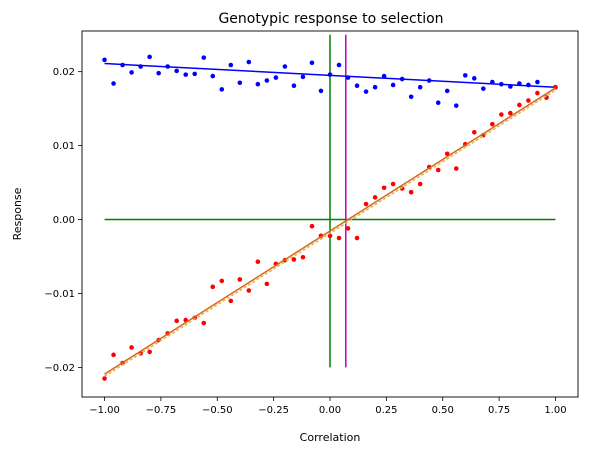 The width and height of the screenshot is (591, 453). What do you see at coordinates (17, 213) in the screenshot?
I see `y-axis-label: Response` at bounding box center [17, 213].